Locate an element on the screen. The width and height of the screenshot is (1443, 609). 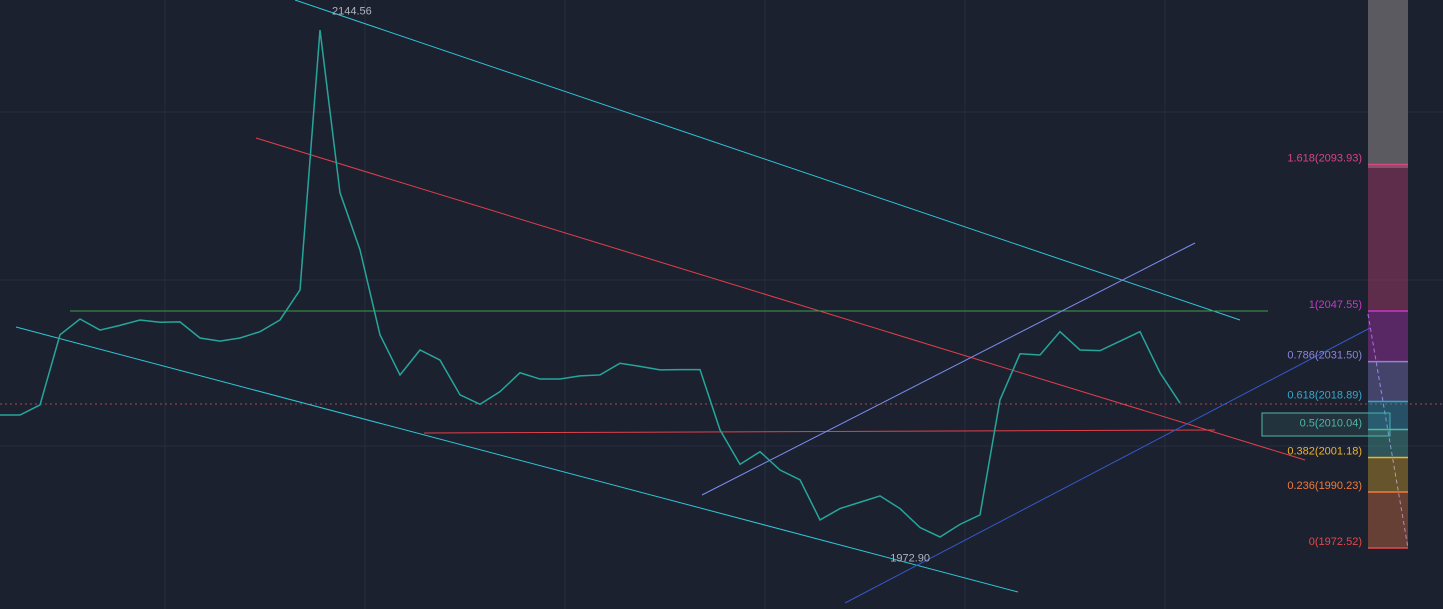
fib-label: 0(1972.52) is located at coordinates (1335, 542).